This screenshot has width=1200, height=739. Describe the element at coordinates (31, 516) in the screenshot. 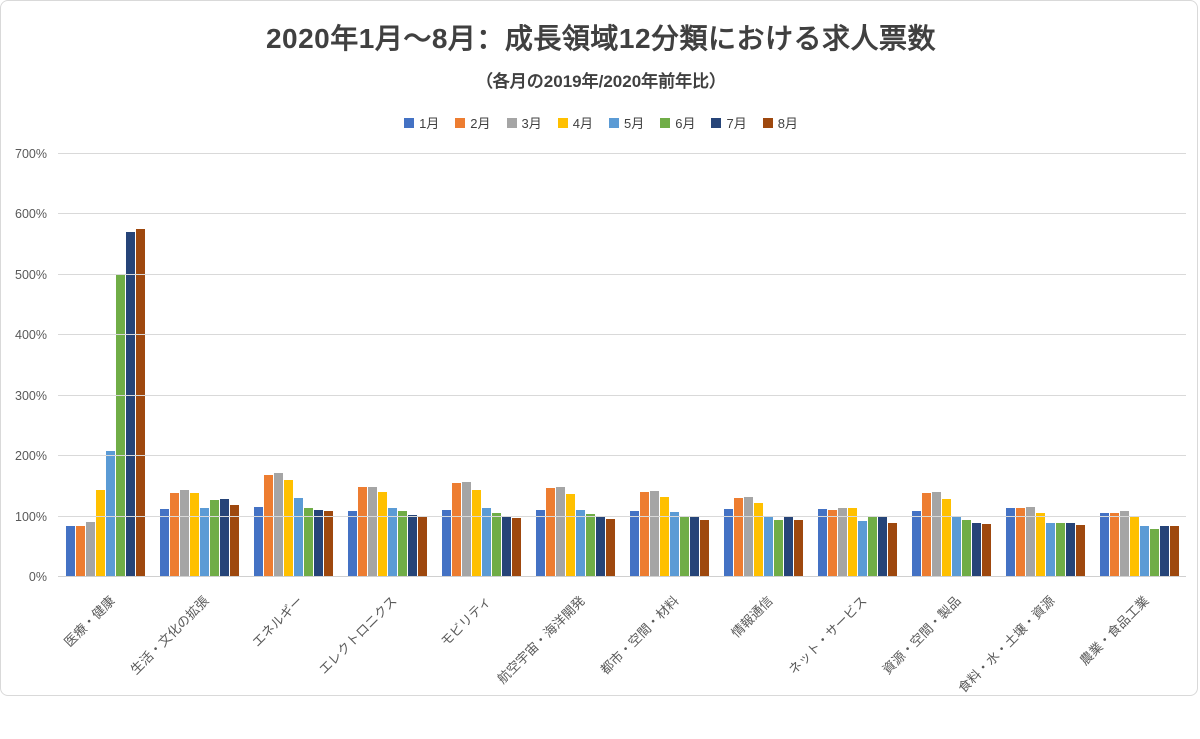

I see `ytick-label: 100%` at that location.